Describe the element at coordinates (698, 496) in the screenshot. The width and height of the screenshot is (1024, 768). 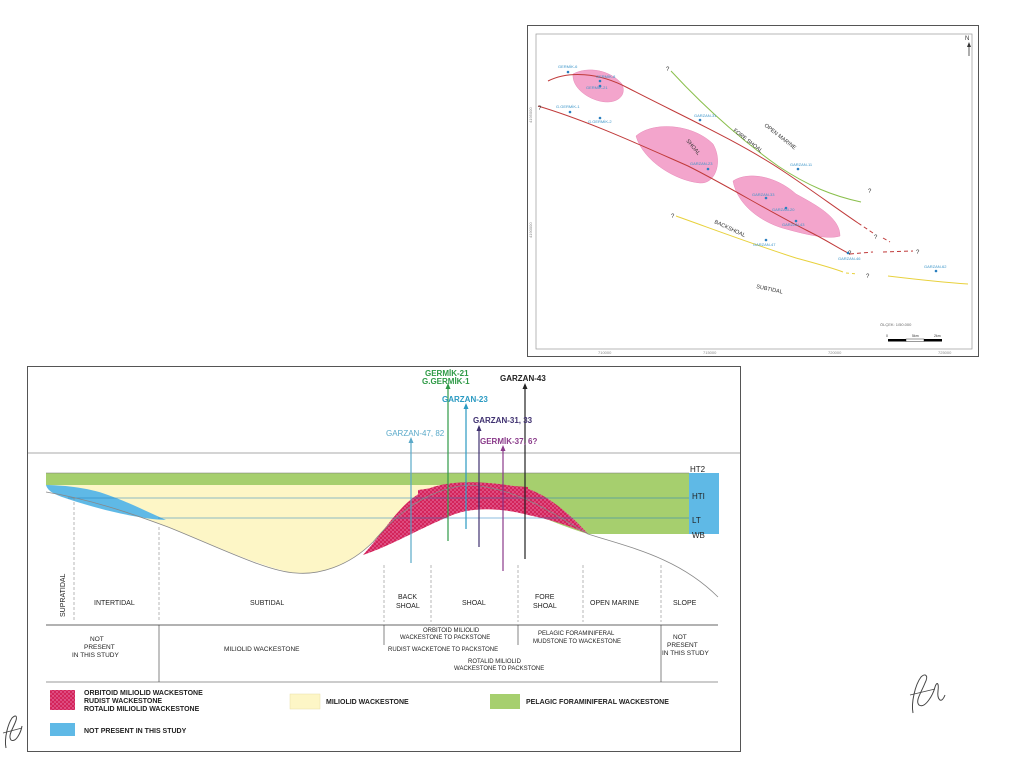
I see `horizon-label: HTI` at that location.